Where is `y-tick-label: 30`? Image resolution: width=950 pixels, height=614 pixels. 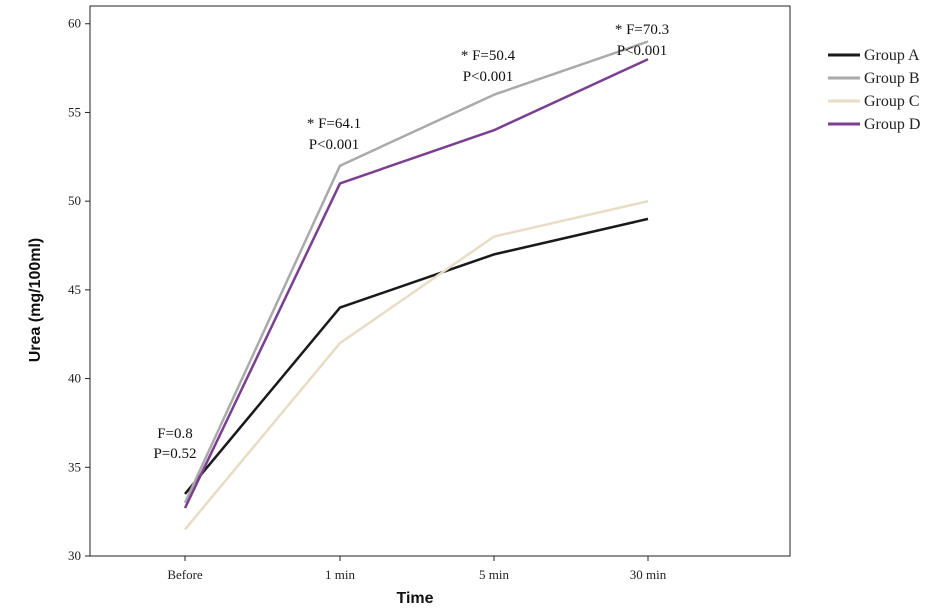
y-tick-label: 30 is located at coordinates (74, 555).